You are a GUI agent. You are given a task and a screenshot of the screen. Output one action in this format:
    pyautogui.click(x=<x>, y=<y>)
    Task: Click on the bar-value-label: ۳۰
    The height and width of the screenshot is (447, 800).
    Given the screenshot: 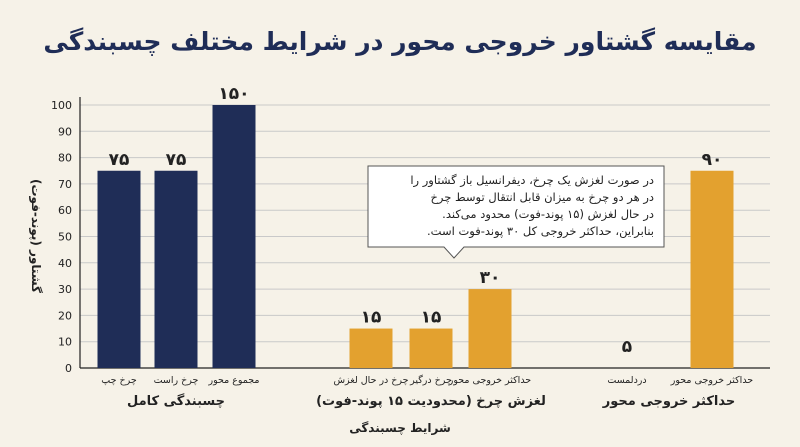 What is the action you would take?
    pyautogui.click(x=490, y=278)
    